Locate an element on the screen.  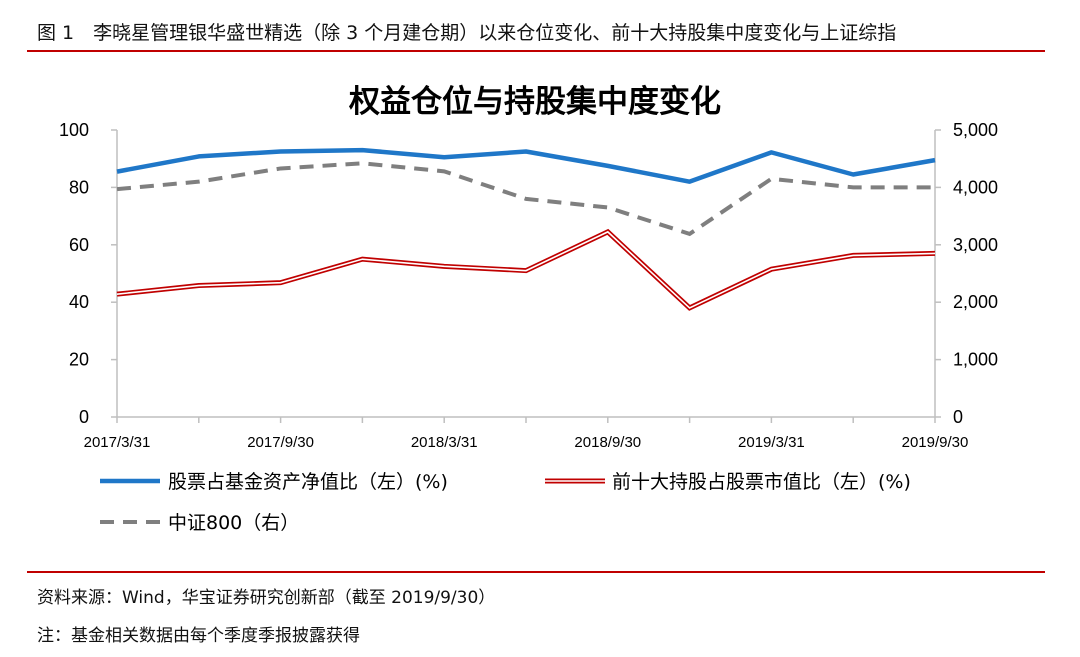
legend-label-equity-ratio: 股票占基金资产净值比（左）(%) is located at coordinates (308, 482).